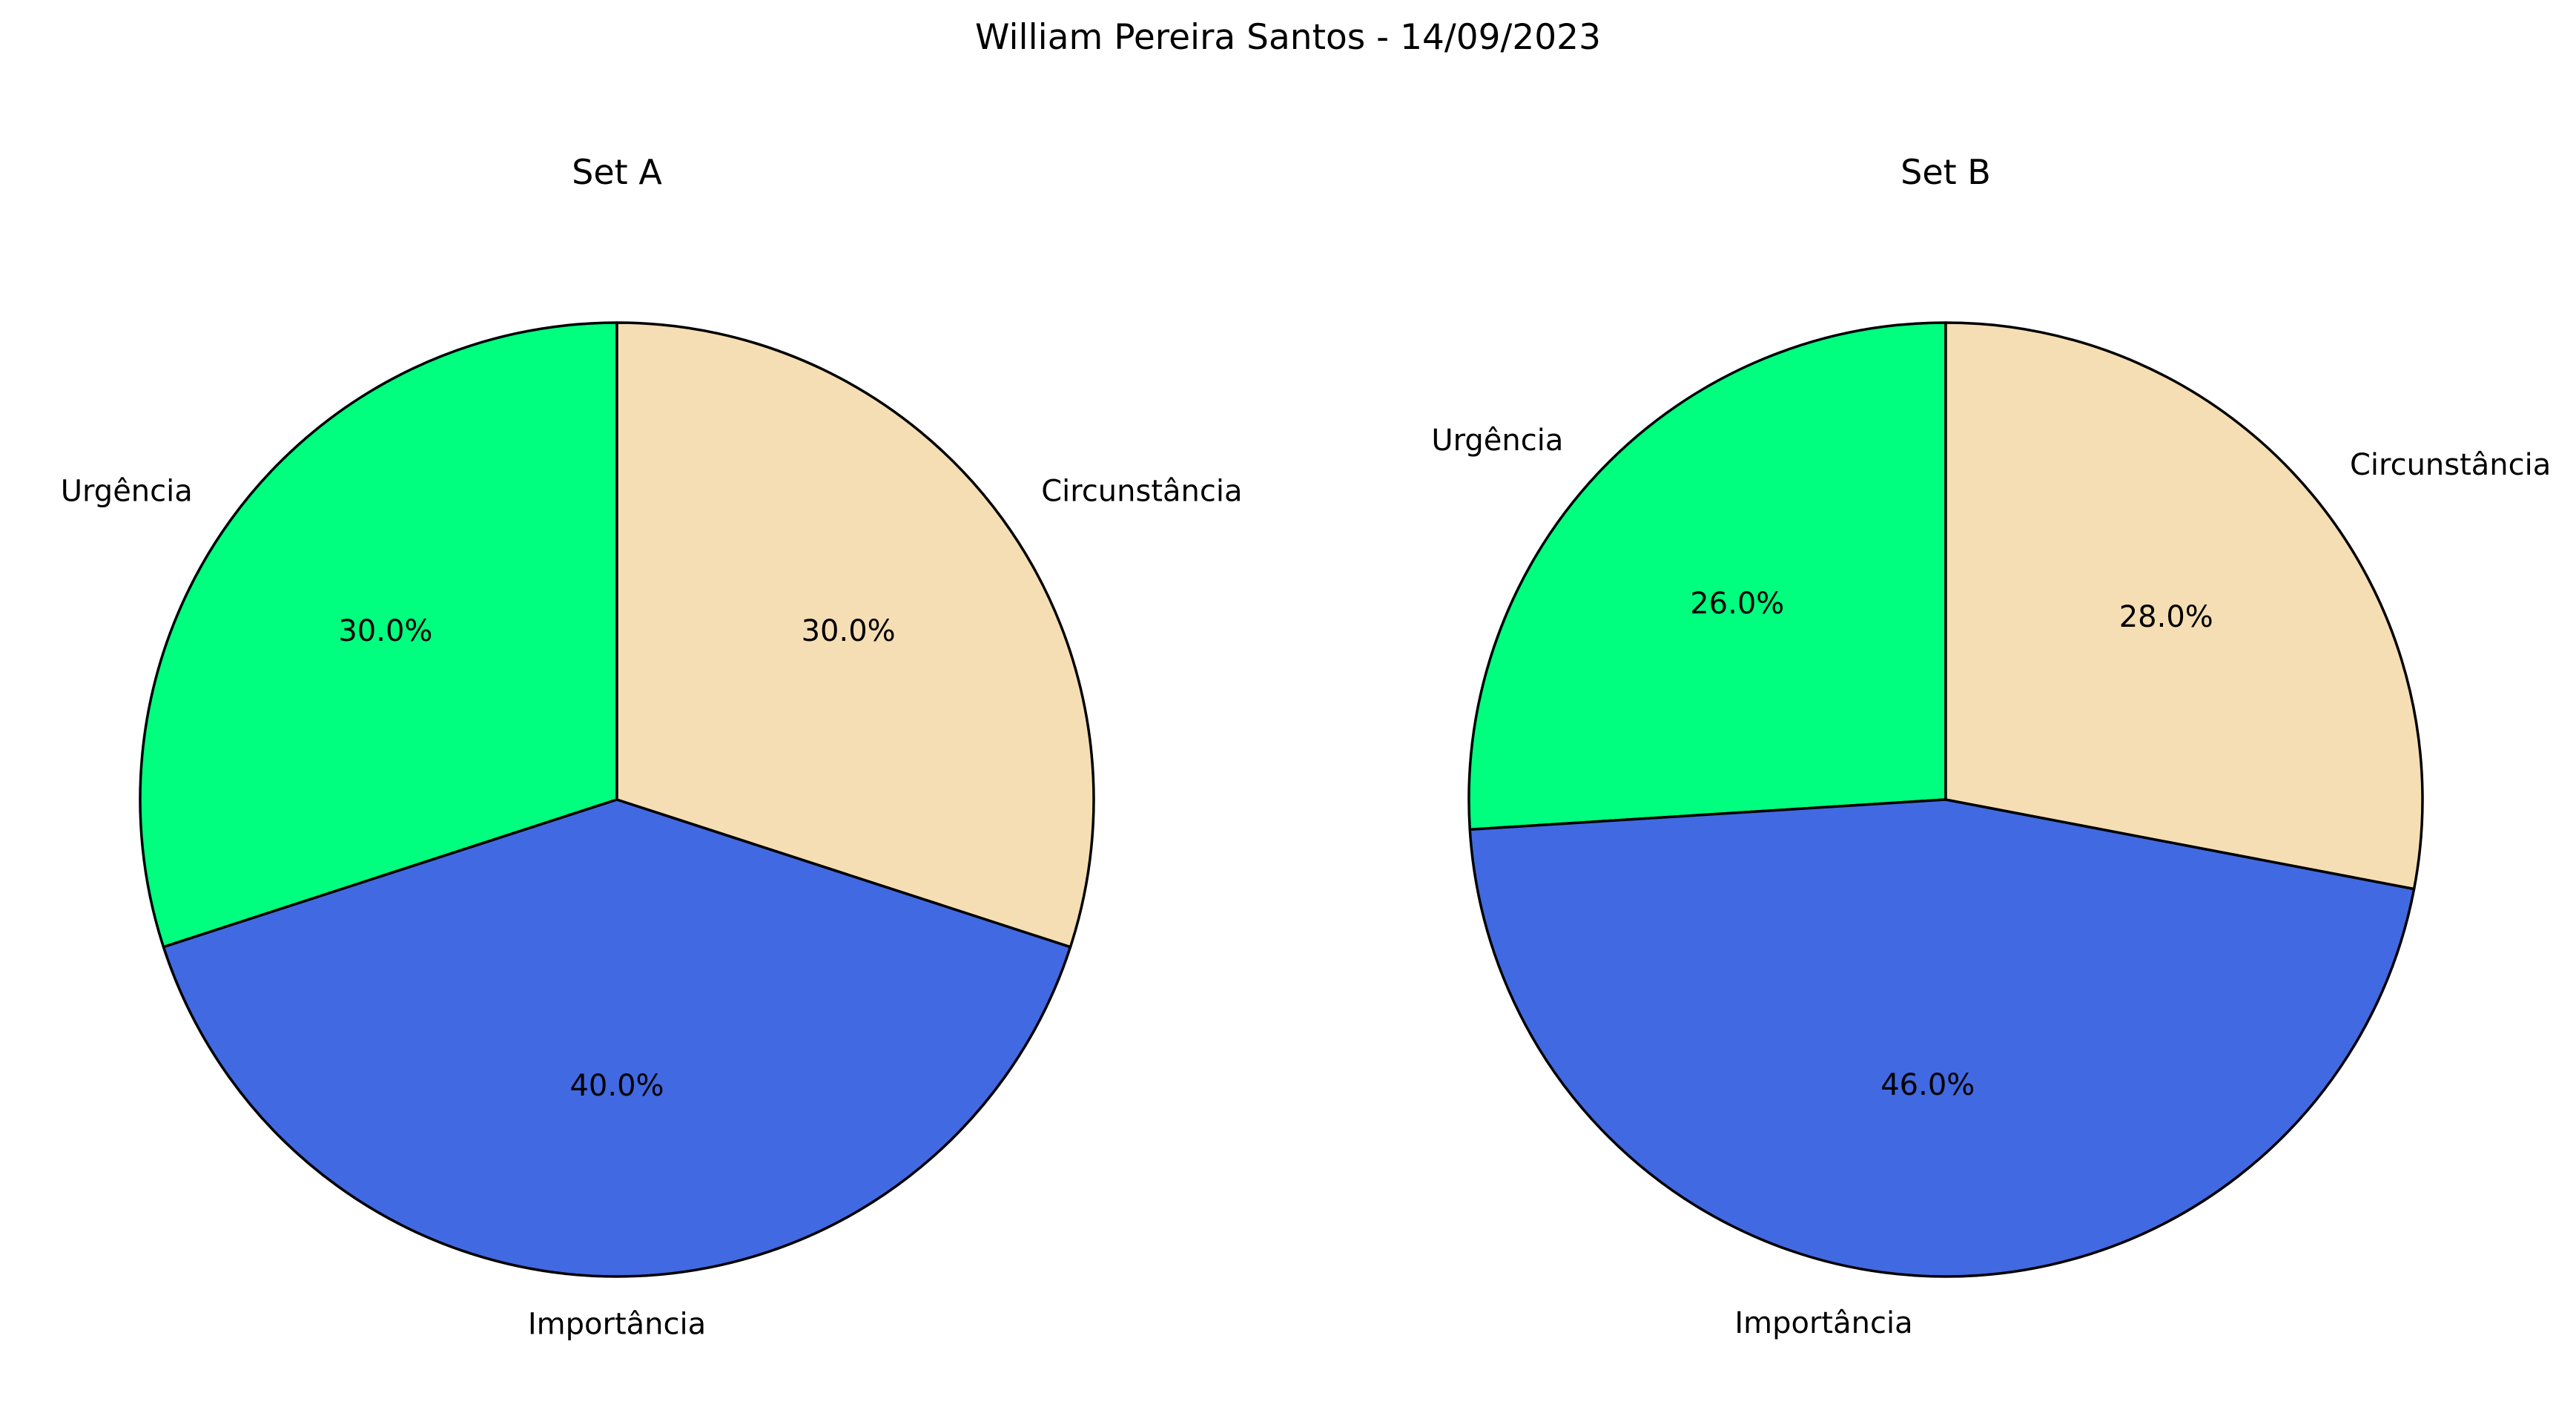 This screenshot has height=1413, width=2576. I want to click on pie-percent-importancia: 46.0%, so click(1927, 1085).